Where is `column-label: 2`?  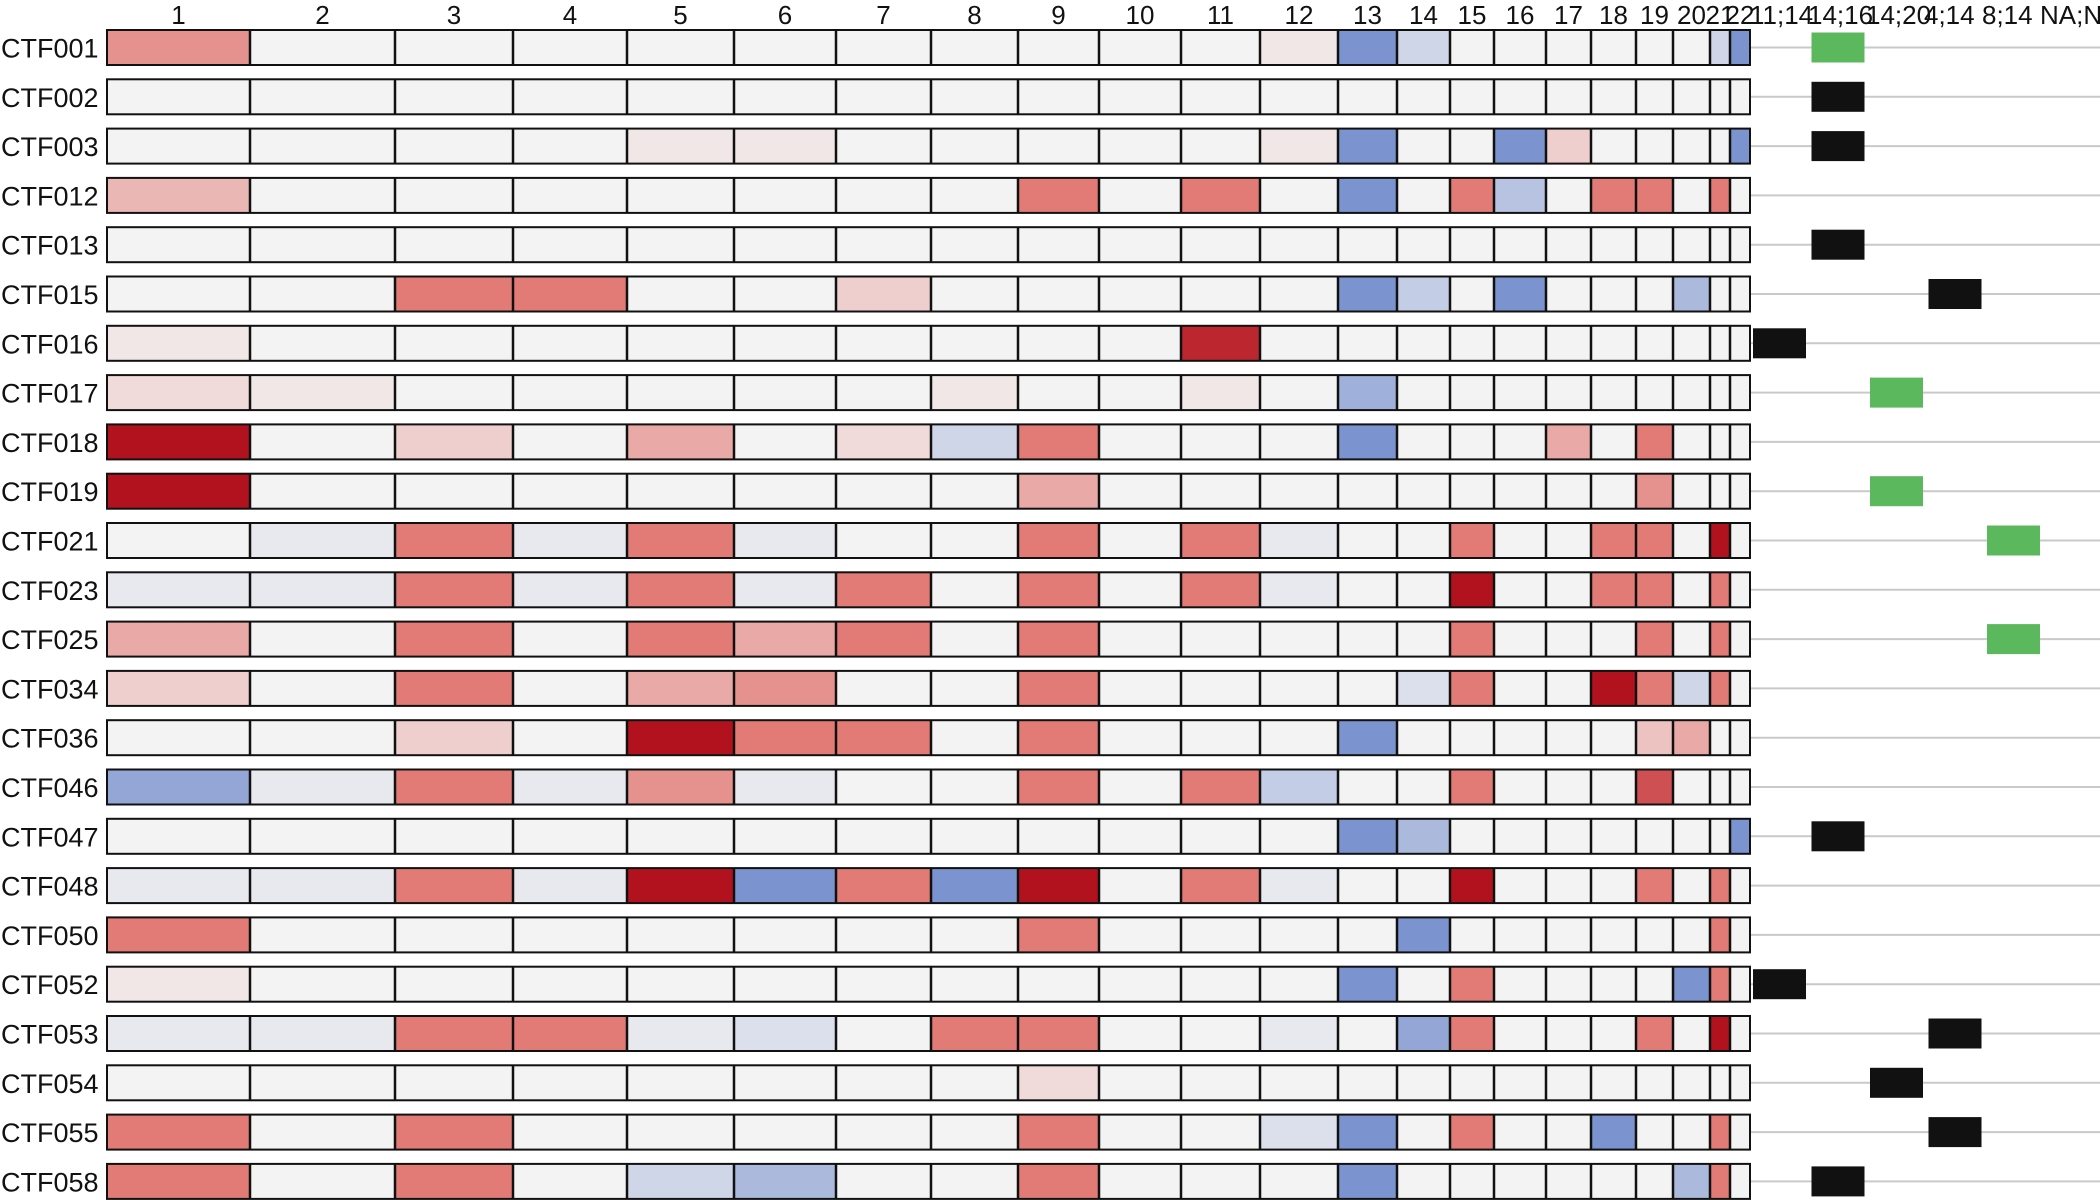 column-label: 2 is located at coordinates (322, 15).